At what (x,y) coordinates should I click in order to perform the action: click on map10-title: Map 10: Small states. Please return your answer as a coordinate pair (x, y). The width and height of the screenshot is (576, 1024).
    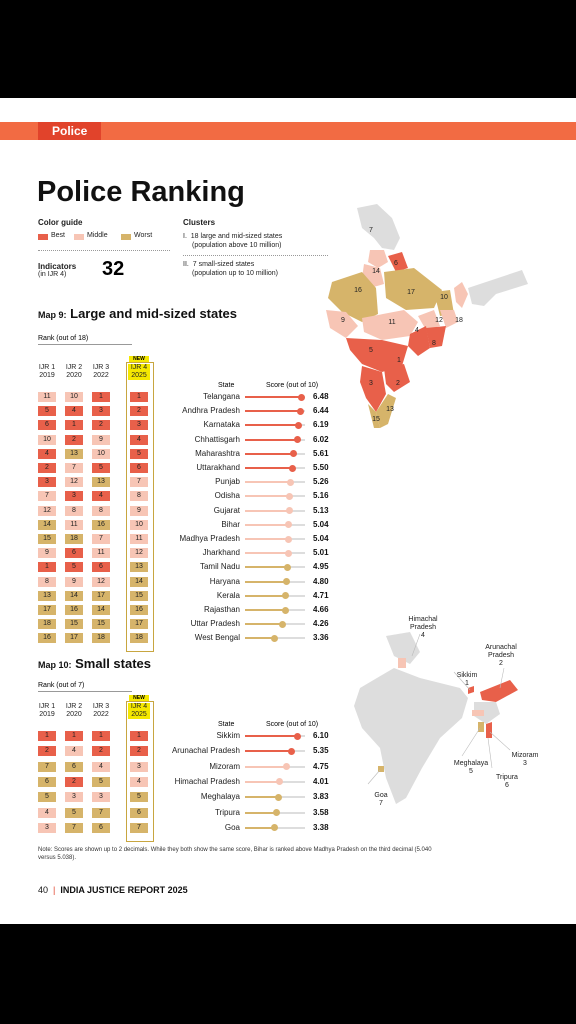
    Looking at the image, I should click on (94, 663).